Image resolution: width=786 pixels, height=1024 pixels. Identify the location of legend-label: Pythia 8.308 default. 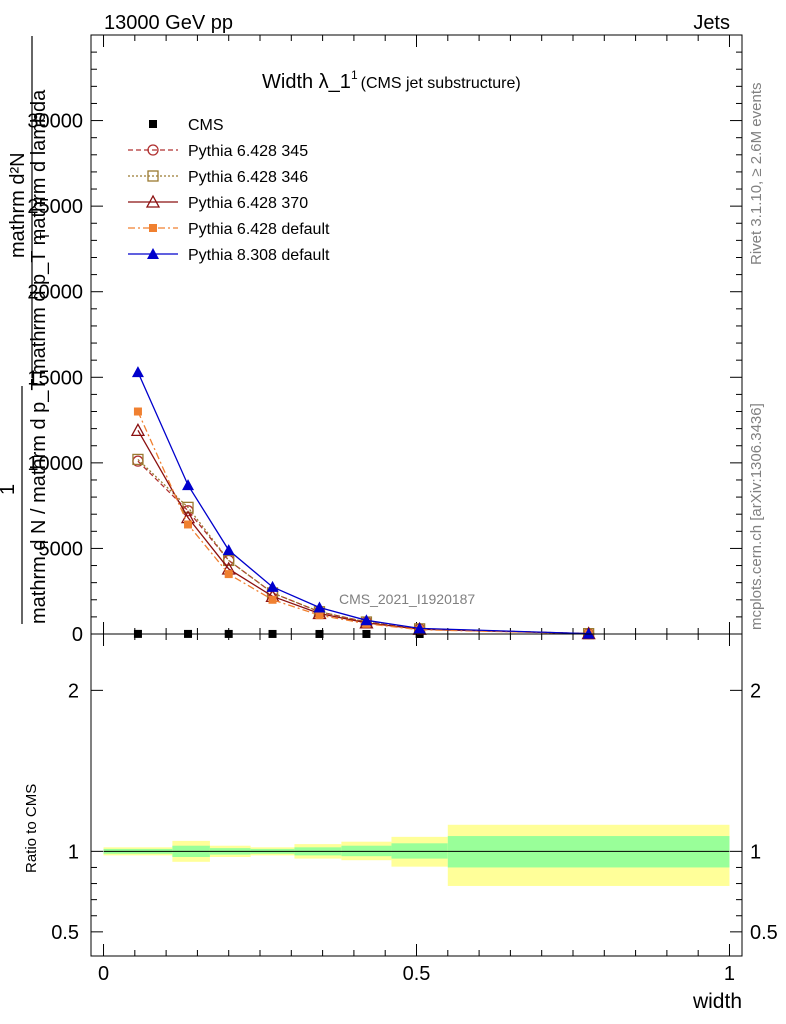
(259, 255).